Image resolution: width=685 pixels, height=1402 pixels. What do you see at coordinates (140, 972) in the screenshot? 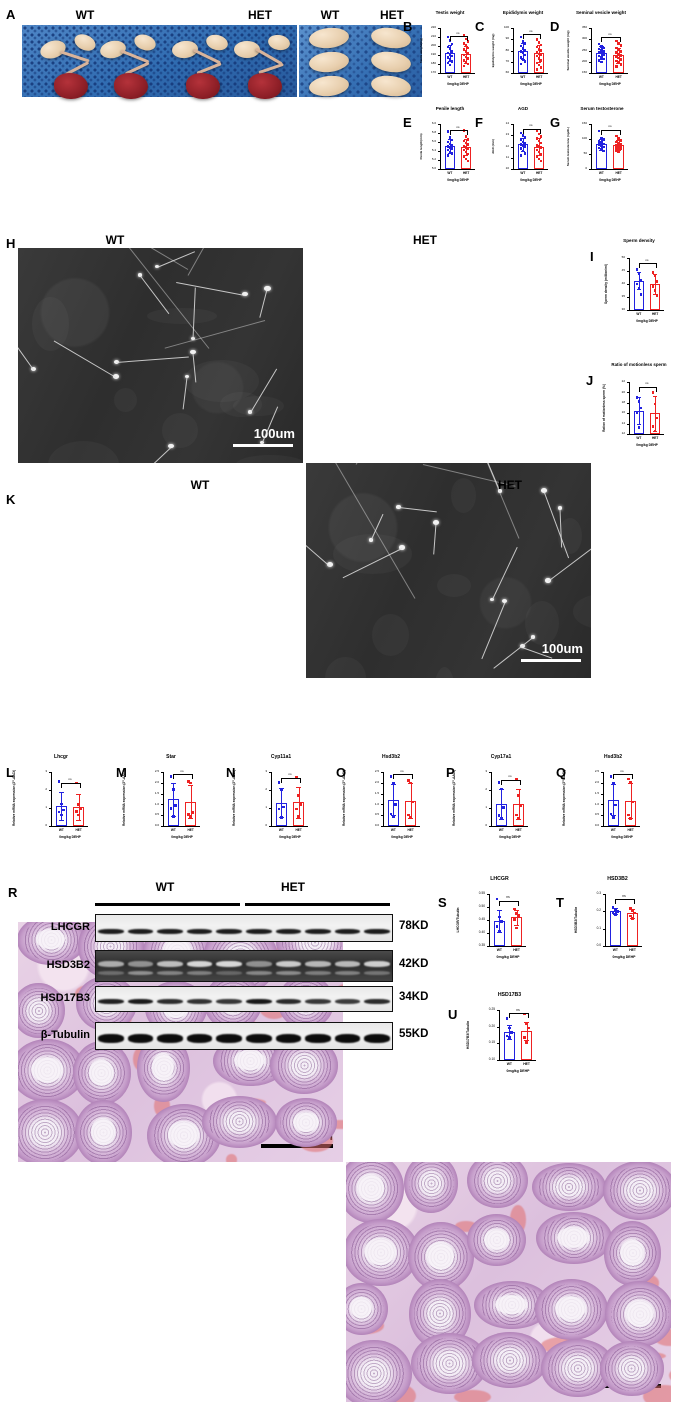
I see `blot-band-secondary` at bounding box center [140, 972].